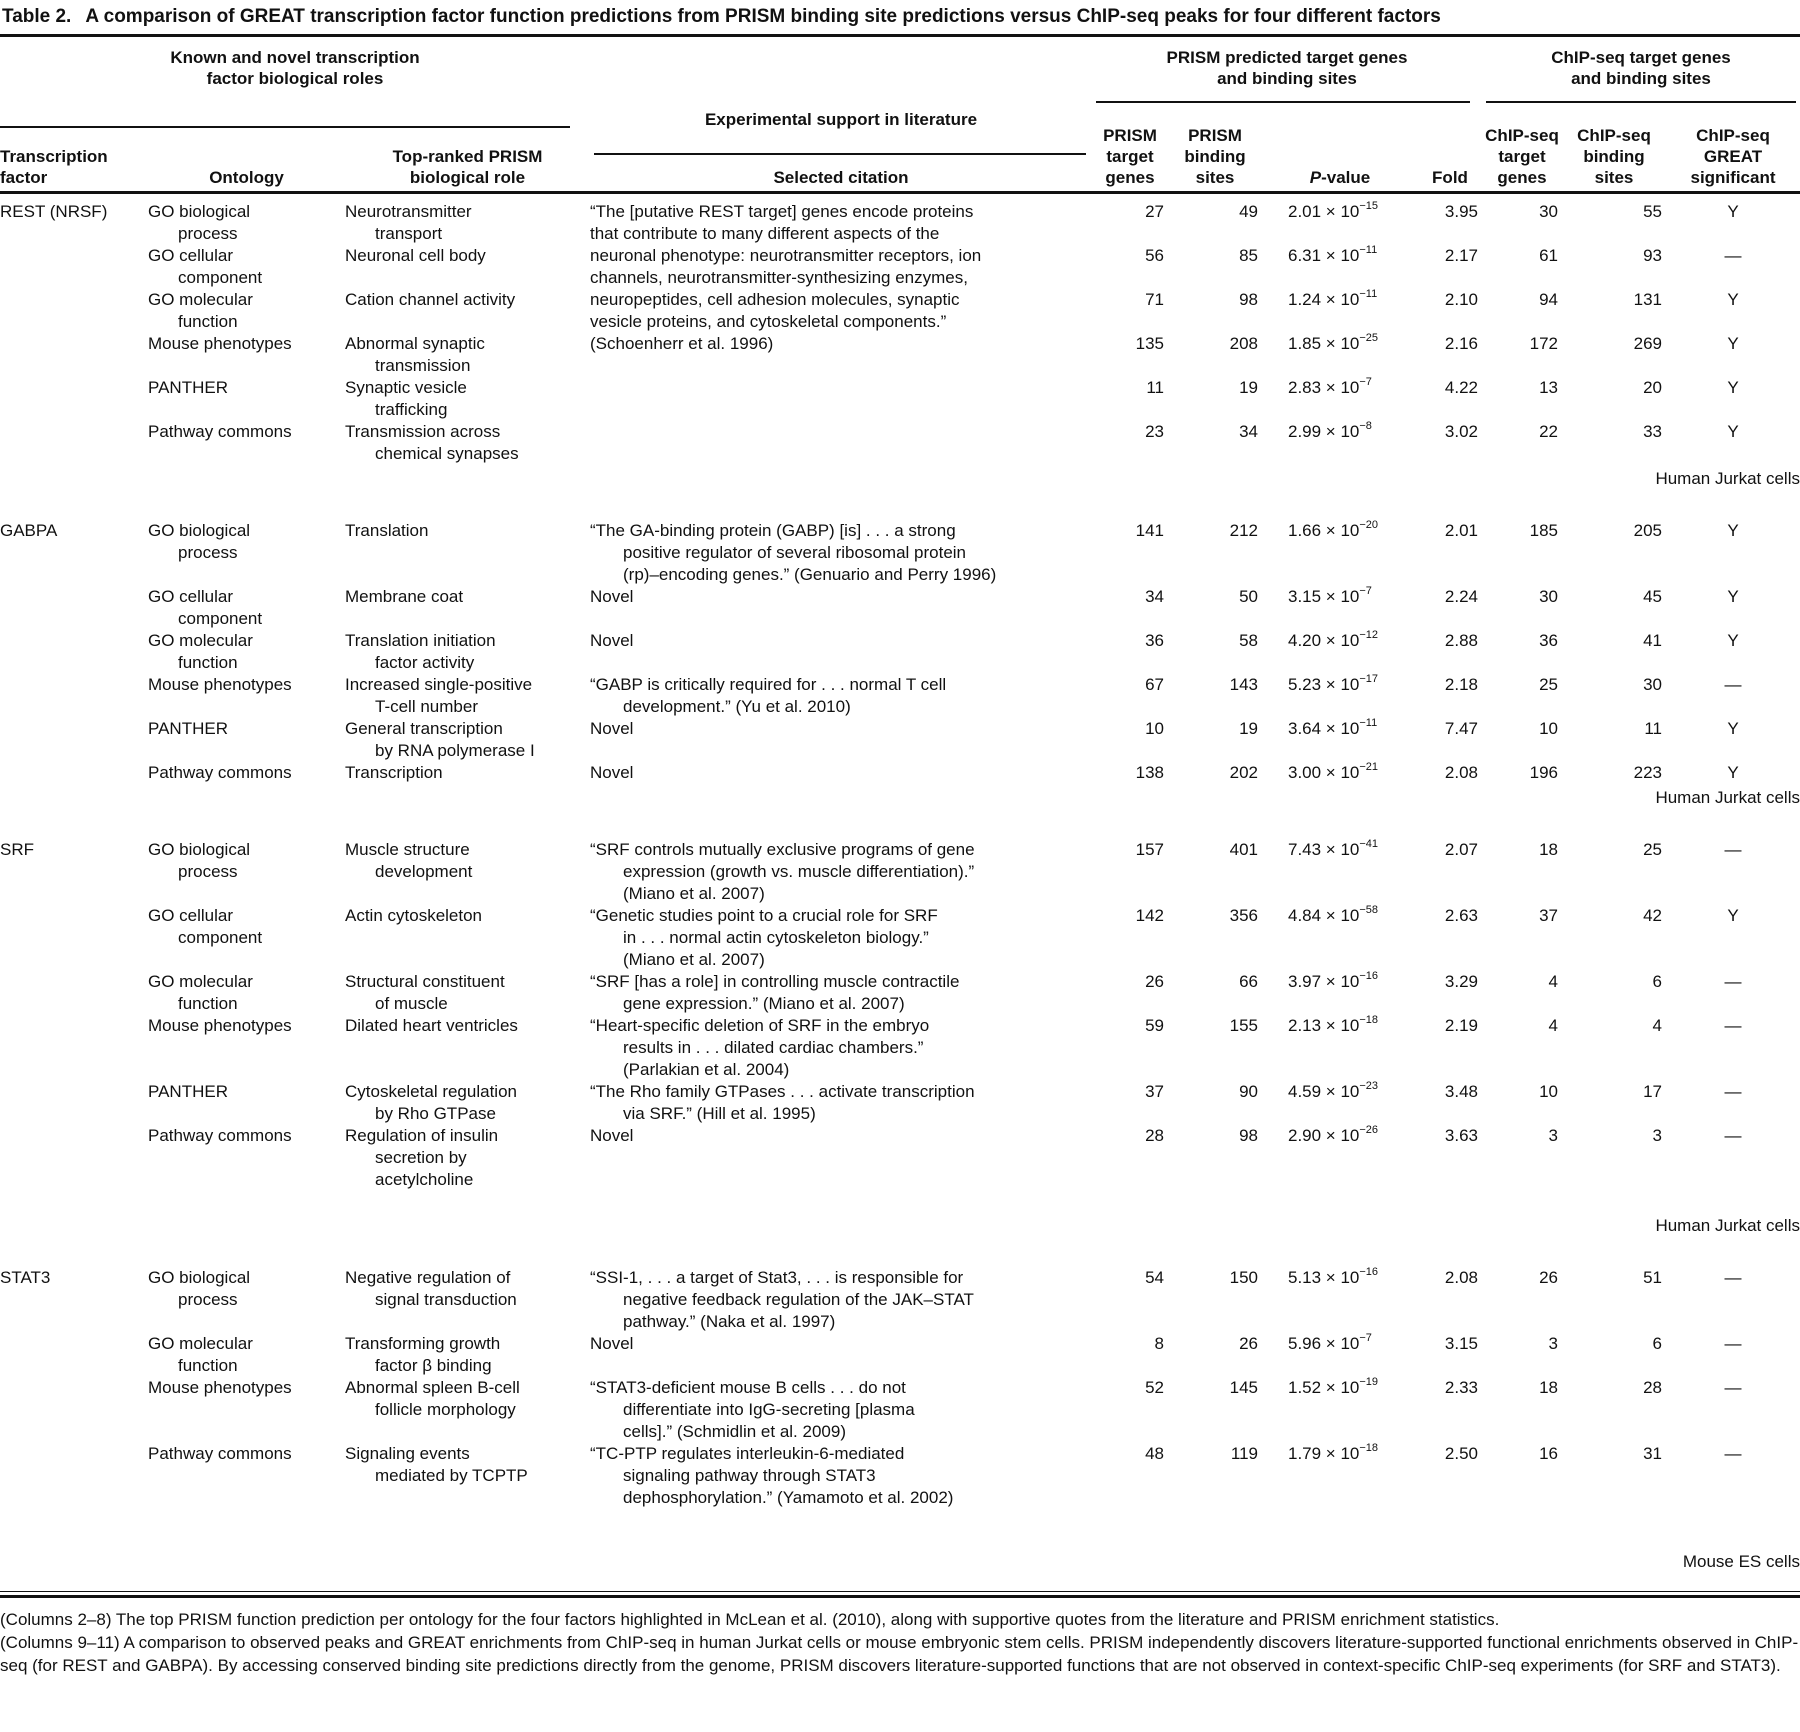 The image size is (1800, 1732). I want to click on pvalue-exponent: −58, so click(1369, 910).